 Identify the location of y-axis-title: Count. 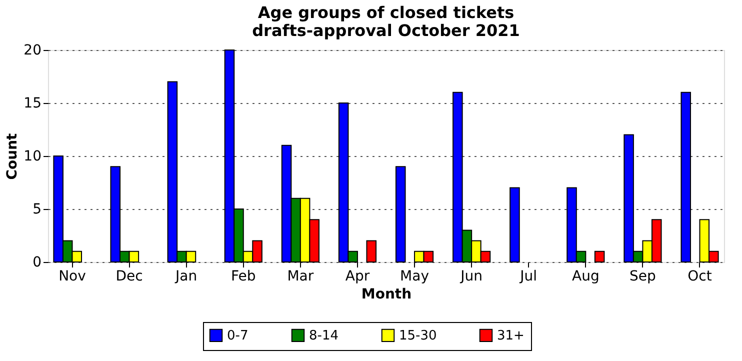
(12, 156).